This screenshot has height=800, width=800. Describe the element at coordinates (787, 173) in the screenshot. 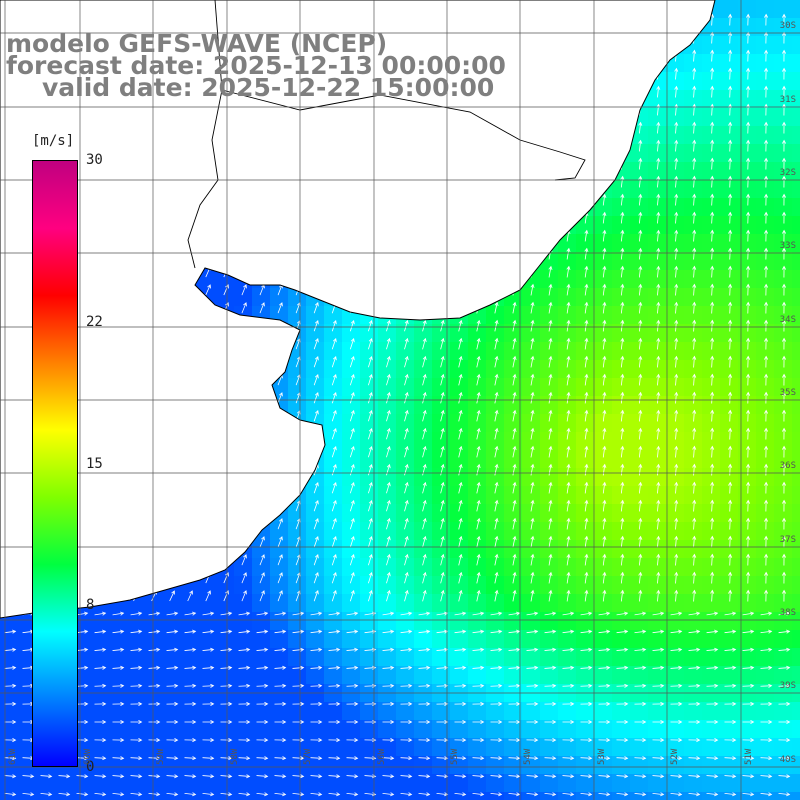

I see `latitude-label: 32S` at that location.